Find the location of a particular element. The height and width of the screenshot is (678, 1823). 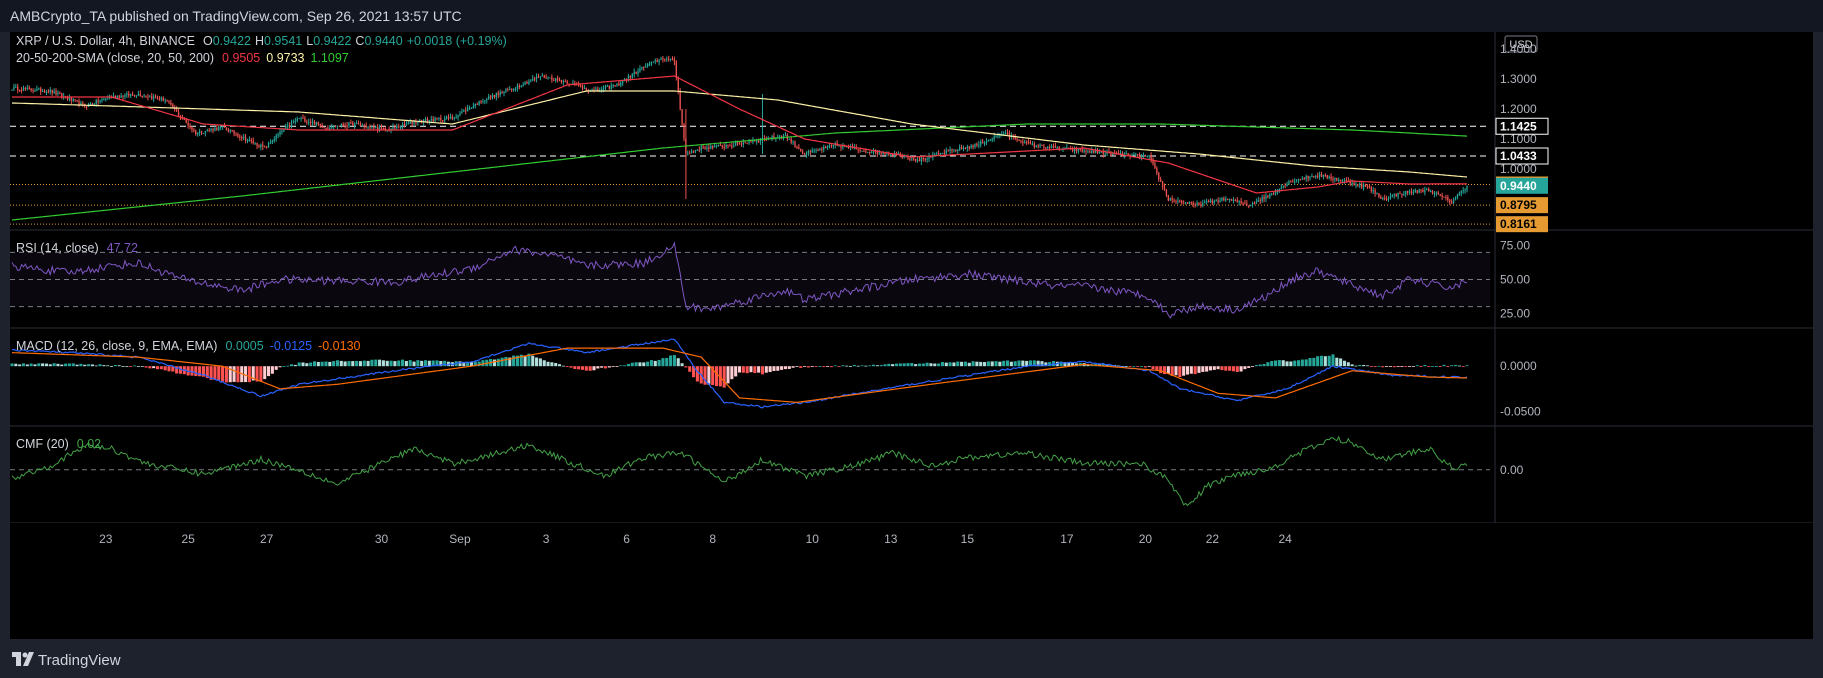

time-tick-label: 25 is located at coordinates (188, 539).